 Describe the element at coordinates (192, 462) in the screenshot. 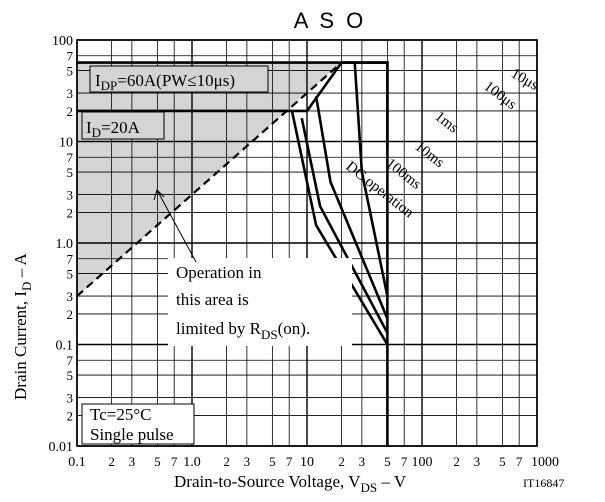

I see `x-tick-label: 1.0` at that location.